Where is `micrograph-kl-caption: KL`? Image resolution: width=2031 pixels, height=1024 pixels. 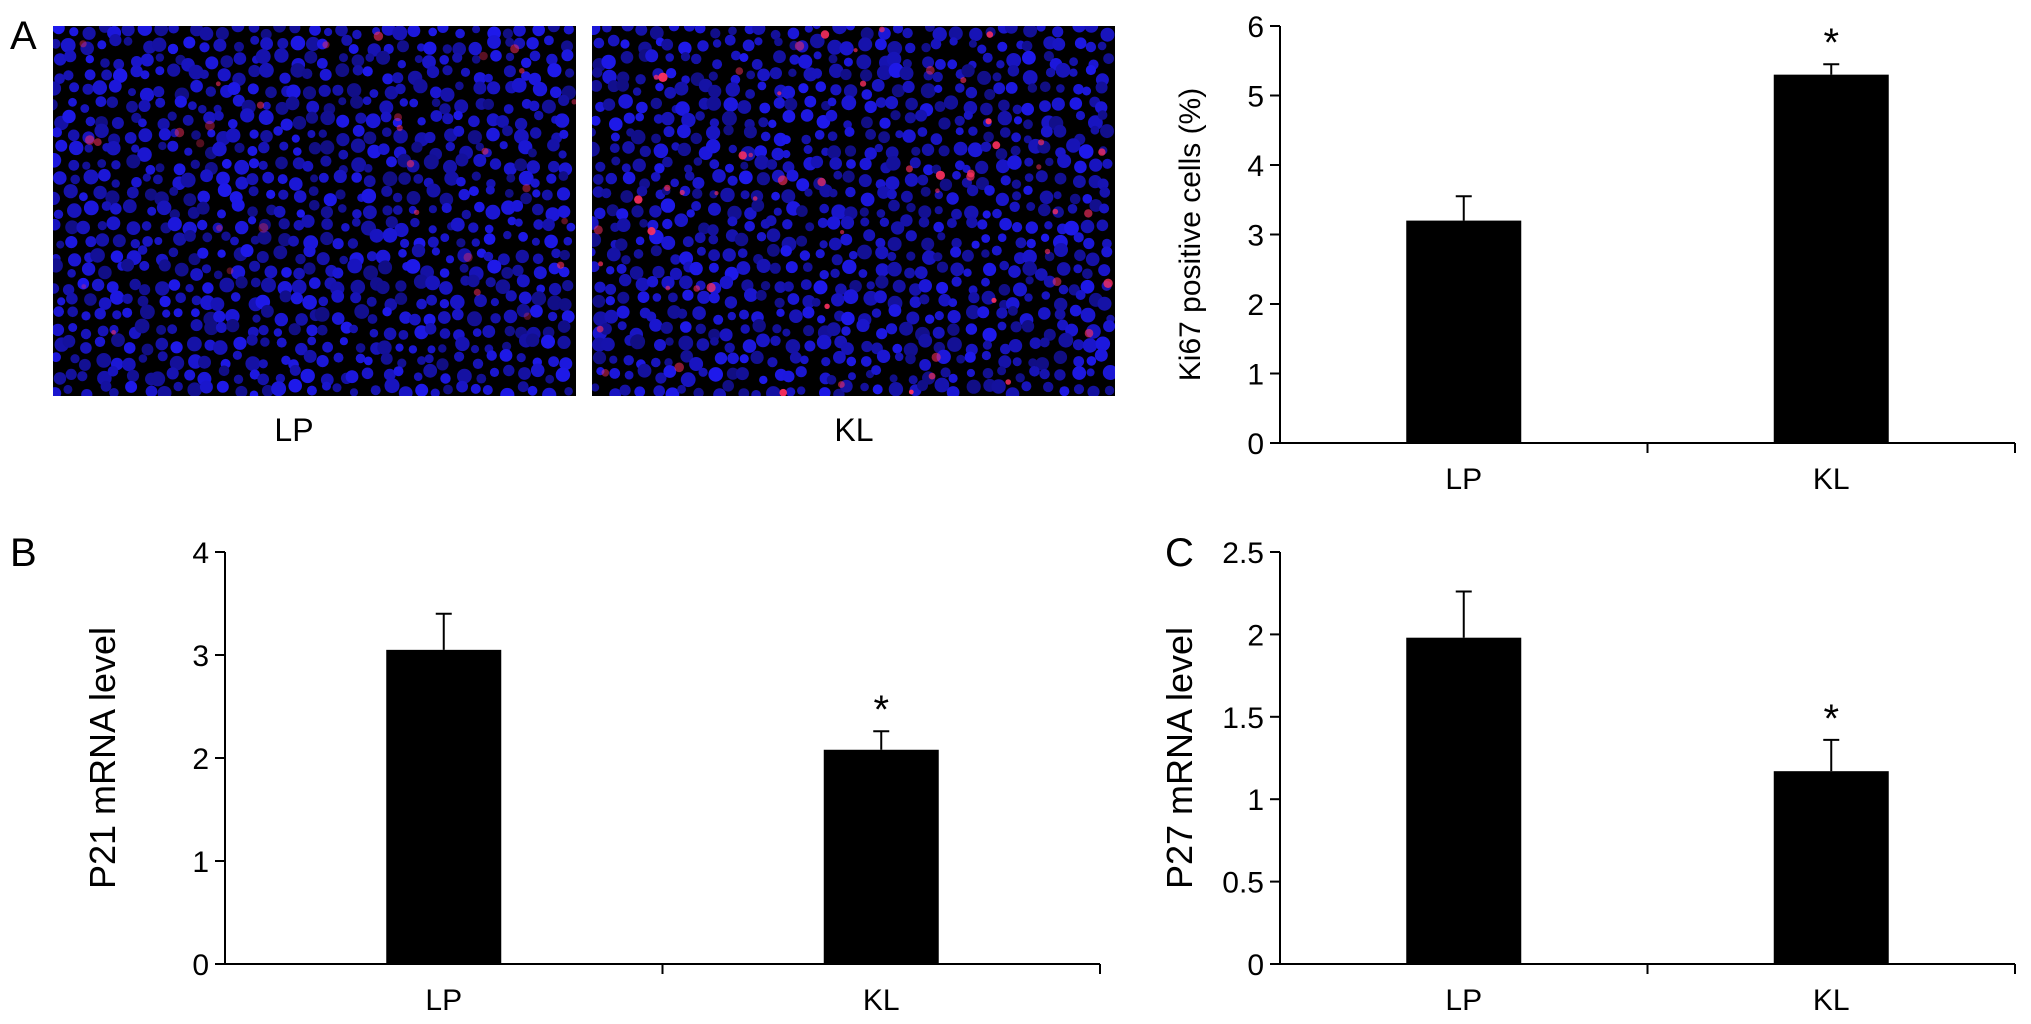 micrograph-kl-caption: KL is located at coordinates (854, 430).